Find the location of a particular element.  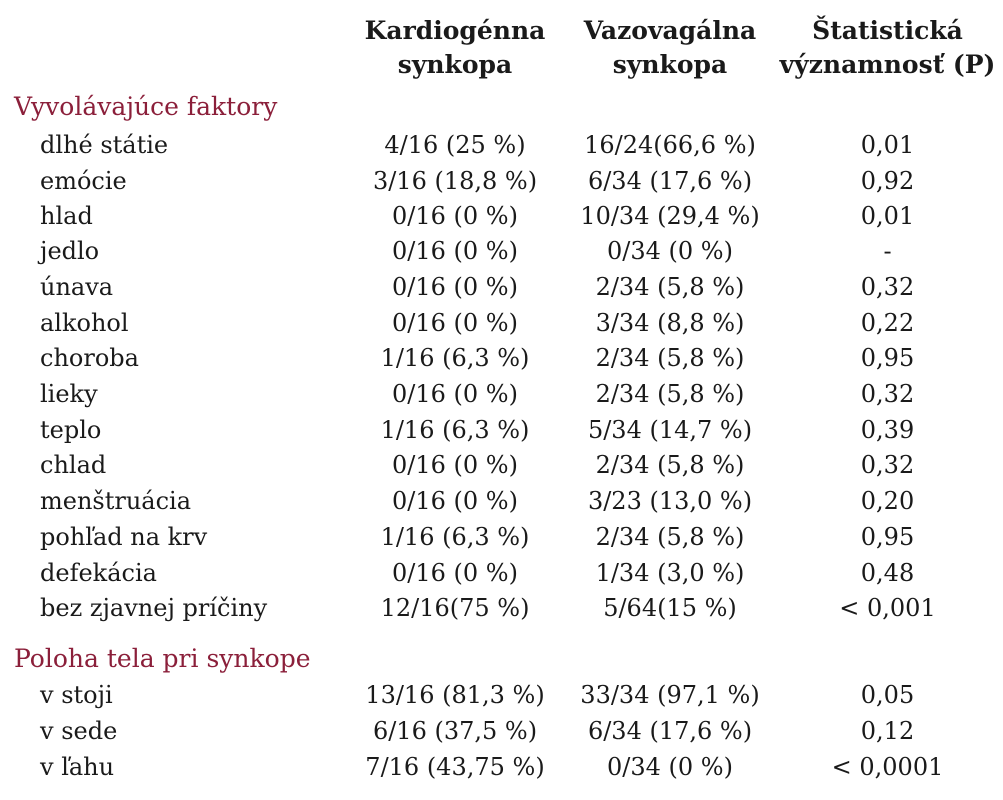

row-label: choroba is located at coordinates (89, 358).